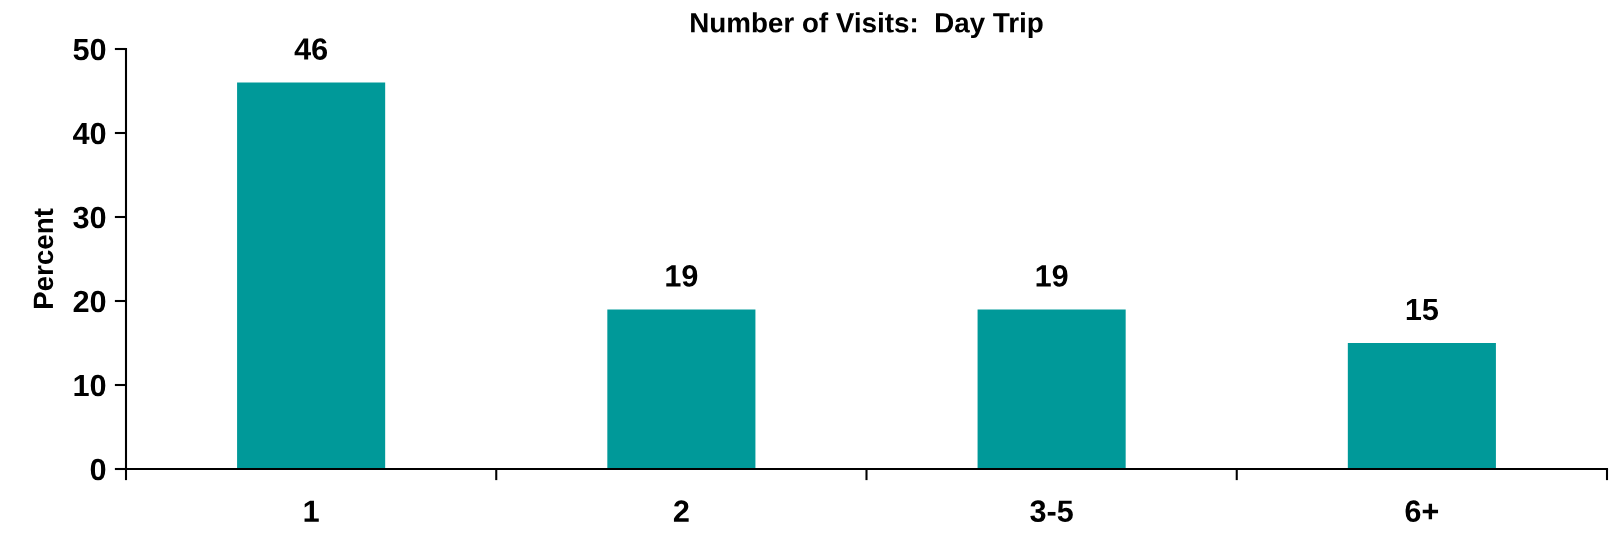 The image size is (1610, 542). Describe the element at coordinates (311, 49) in the screenshot. I see `data-label: 46` at that location.